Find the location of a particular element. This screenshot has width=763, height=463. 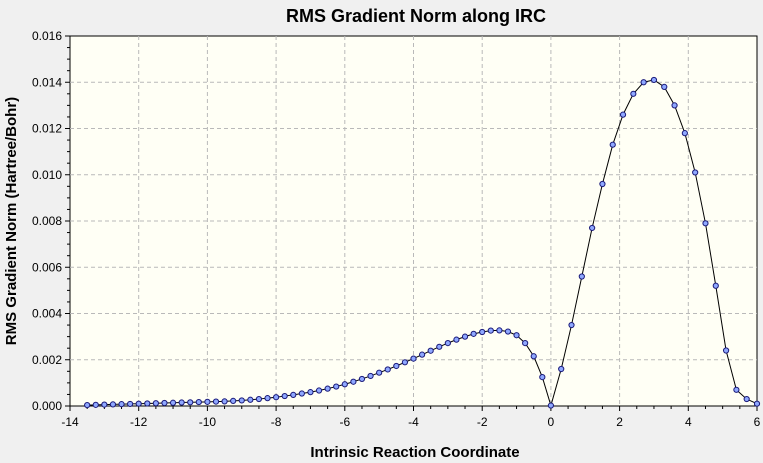

y-tick-label: 0.012 is located at coordinates (47, 129).